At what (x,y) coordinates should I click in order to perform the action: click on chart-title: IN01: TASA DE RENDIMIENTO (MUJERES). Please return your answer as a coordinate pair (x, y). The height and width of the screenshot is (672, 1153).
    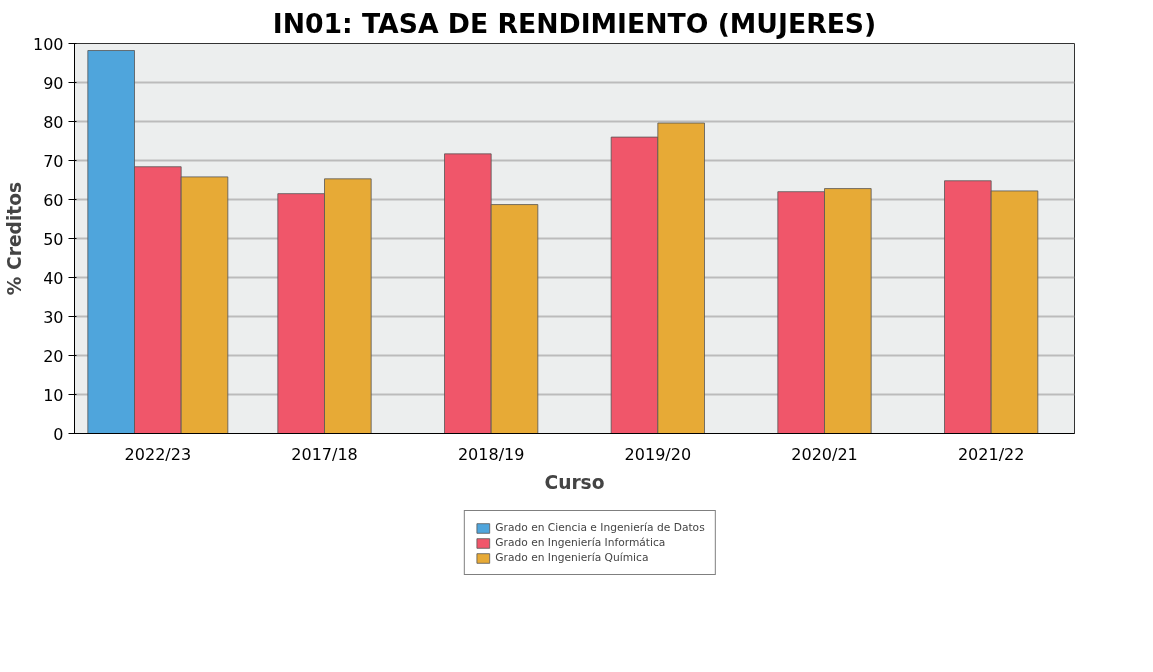
    Looking at the image, I should click on (574, 23).